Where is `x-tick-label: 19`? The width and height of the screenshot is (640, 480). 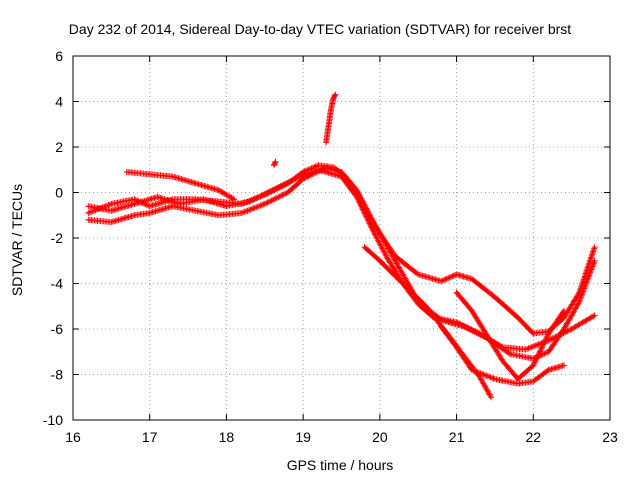 x-tick-label: 19 is located at coordinates (303, 437).